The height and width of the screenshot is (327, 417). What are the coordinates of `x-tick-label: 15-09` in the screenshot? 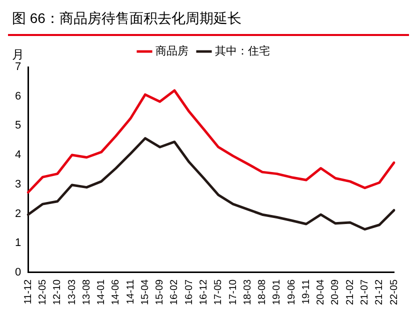 It's located at (160, 291).